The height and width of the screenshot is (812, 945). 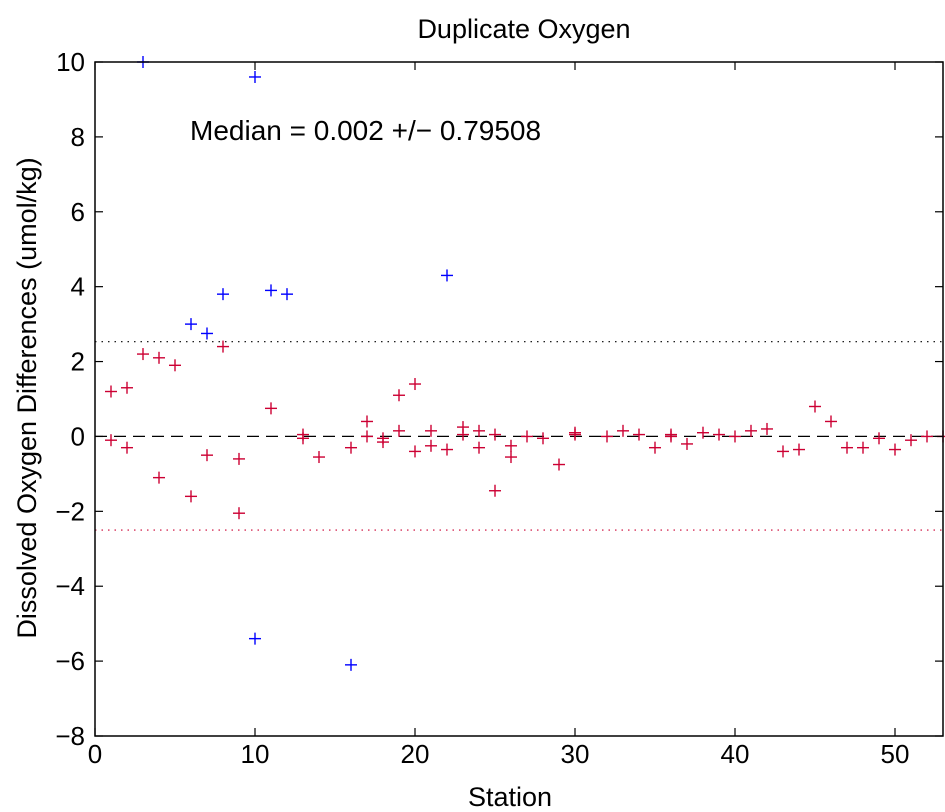 What do you see at coordinates (78, 436) in the screenshot?
I see `y-tick-label: 0` at bounding box center [78, 436].